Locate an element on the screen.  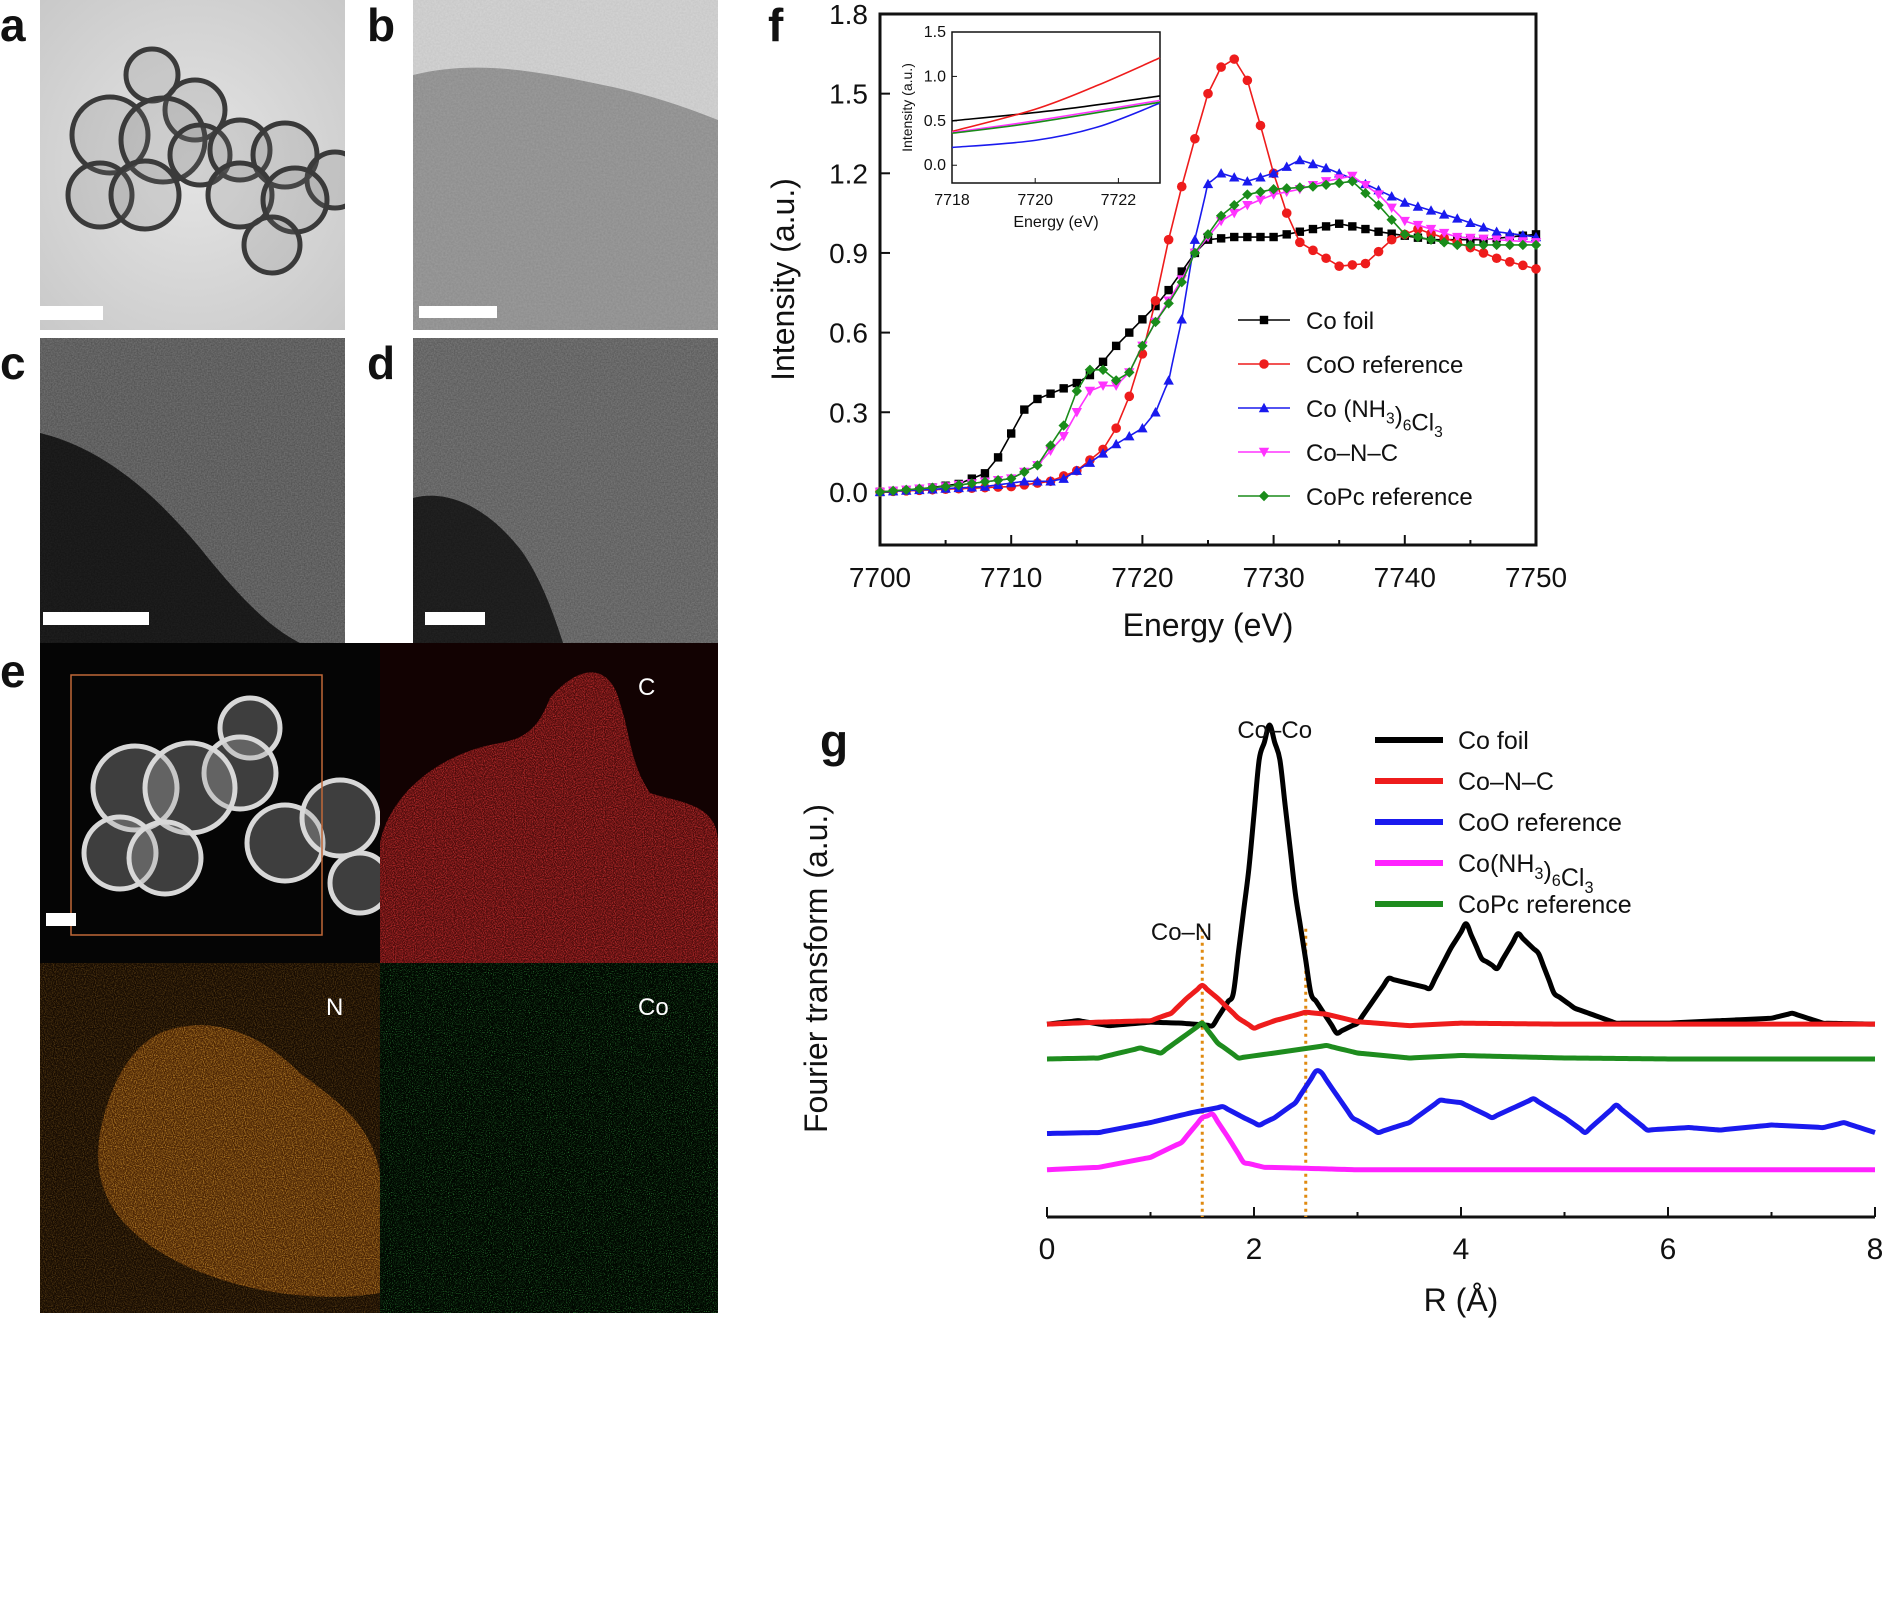
haadf-image-d-art is located at coordinates (565, 490).